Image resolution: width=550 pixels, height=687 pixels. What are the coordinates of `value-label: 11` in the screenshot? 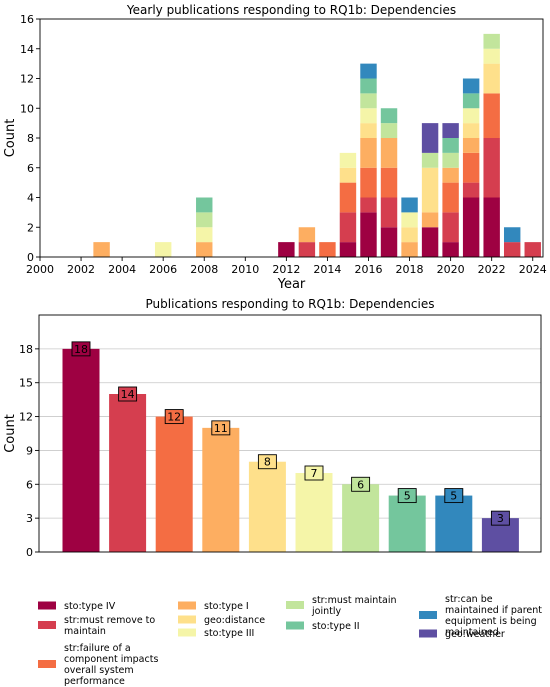 It's located at (221, 428).